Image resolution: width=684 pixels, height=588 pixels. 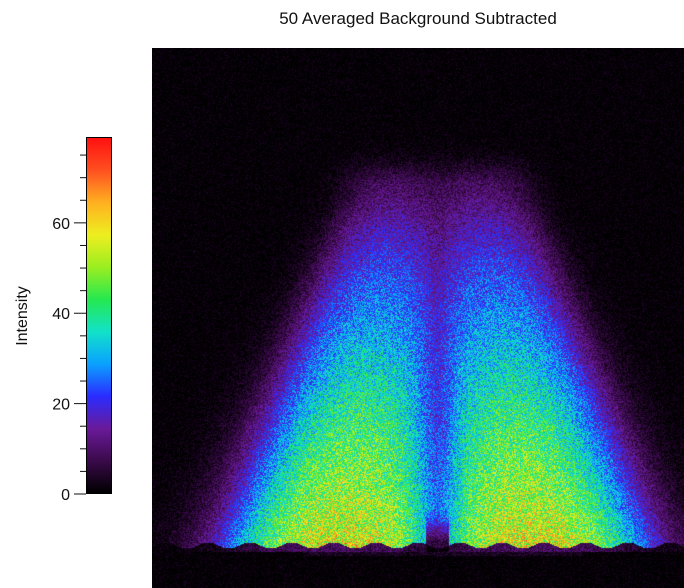 What do you see at coordinates (99, 315) in the screenshot?
I see `colorbar` at bounding box center [99, 315].